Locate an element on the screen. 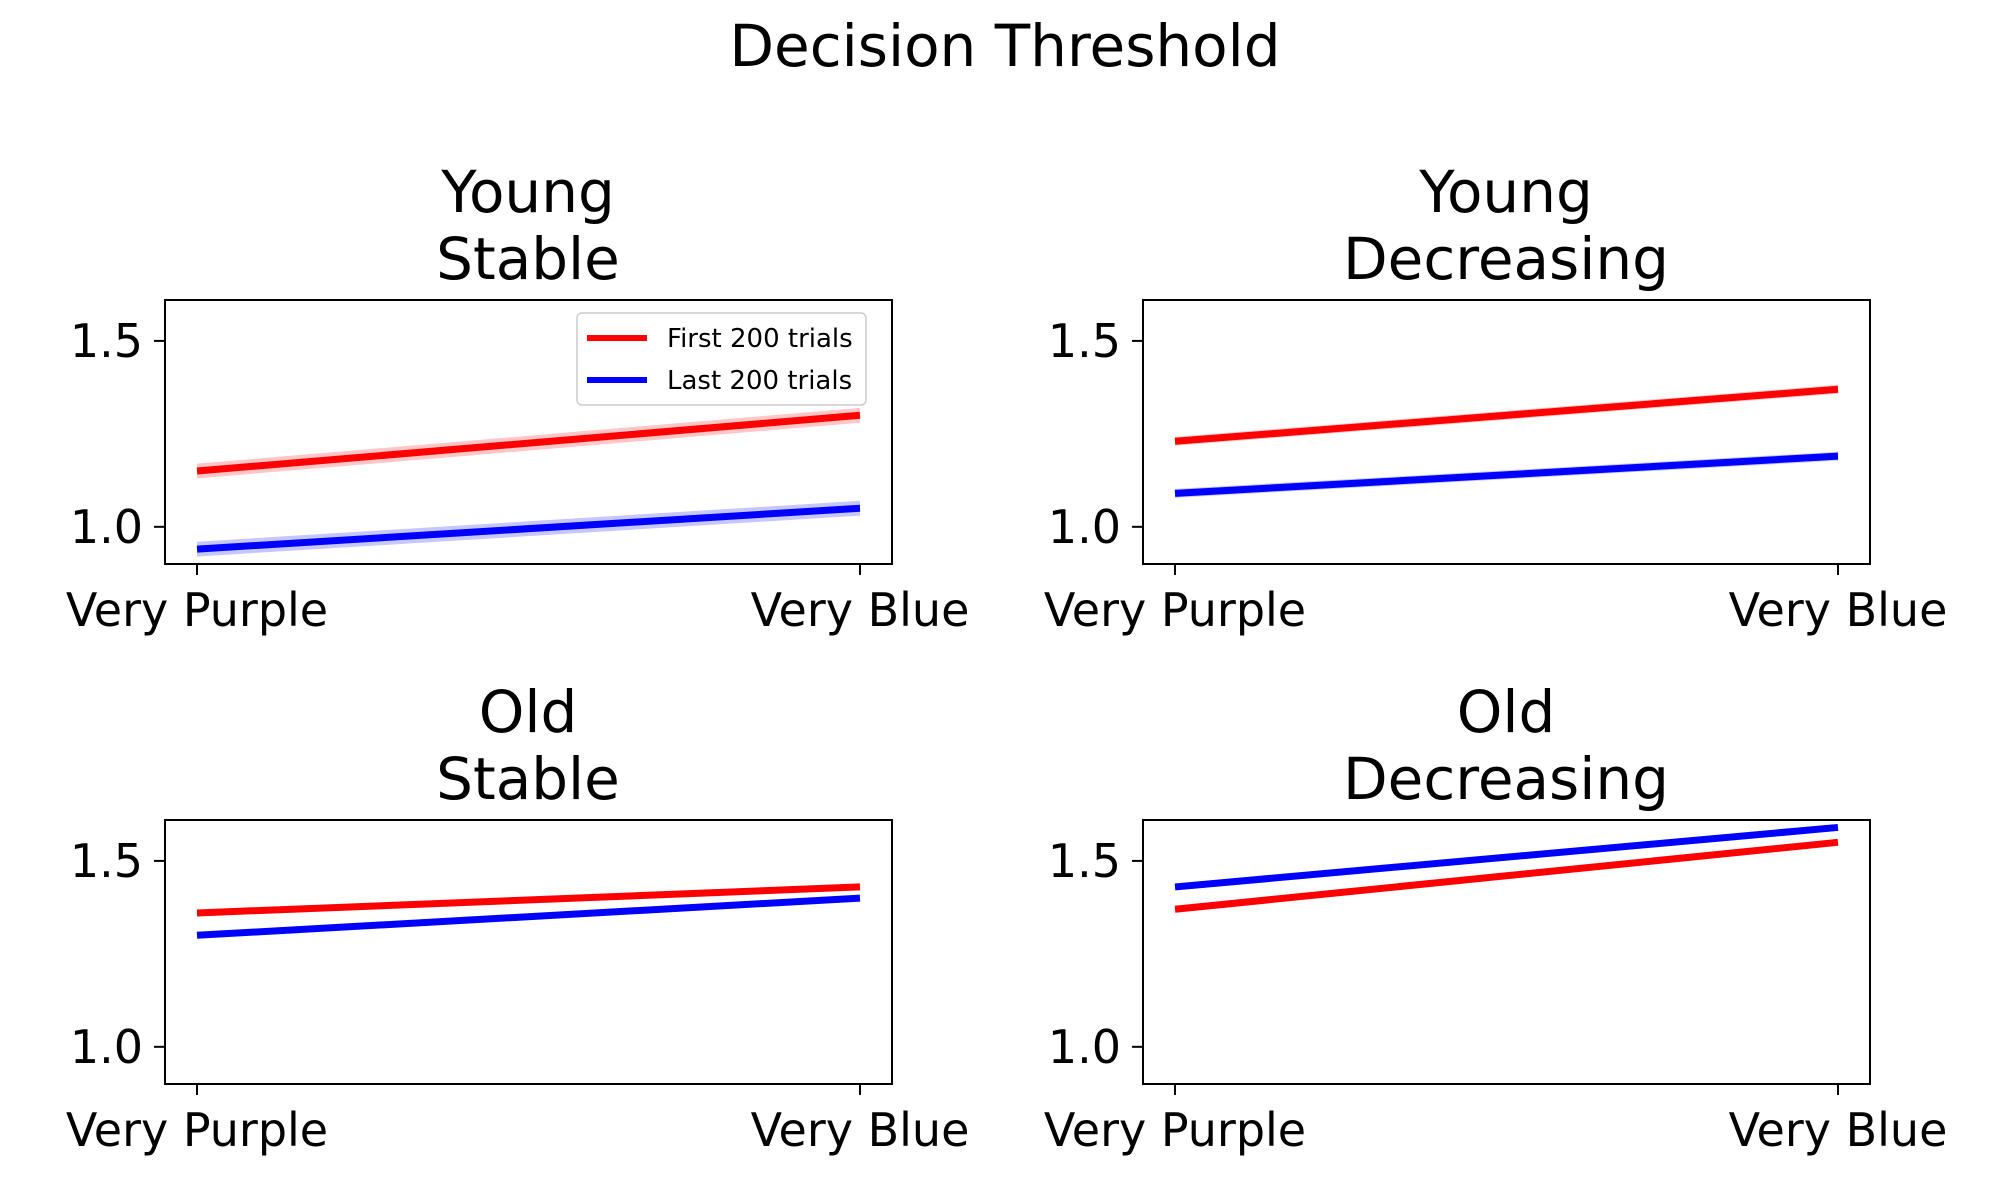 The image size is (2000, 1200). legend: First 200 trials Last 200 trials is located at coordinates (721, 359).